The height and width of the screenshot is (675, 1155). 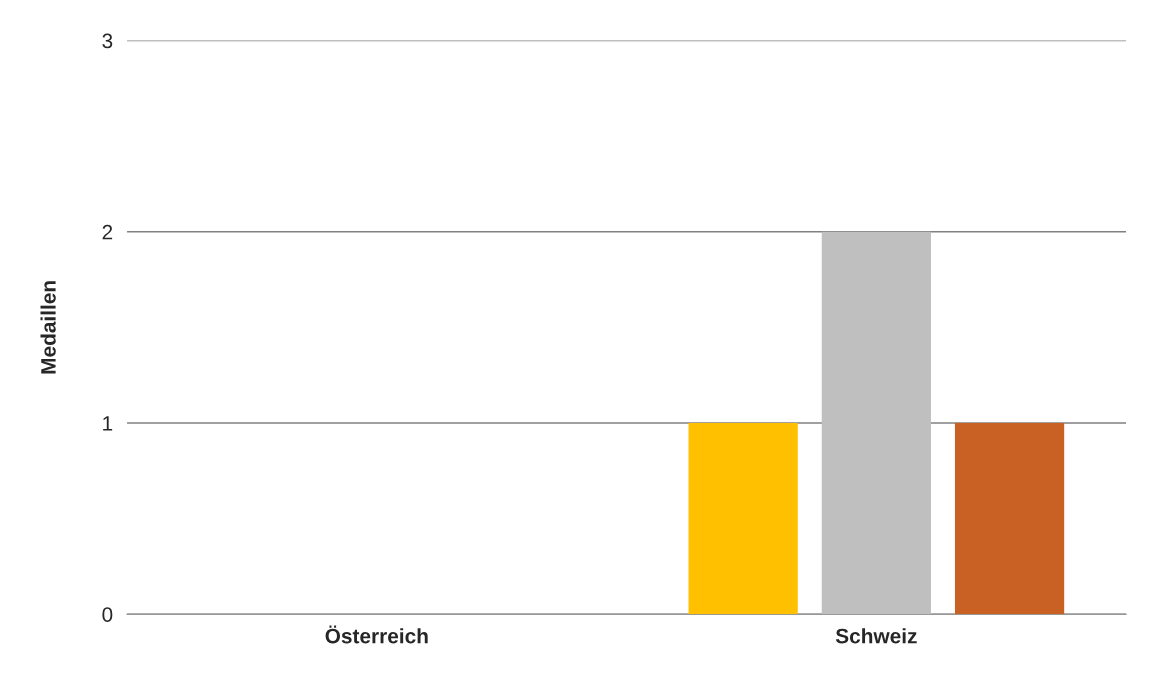 I want to click on y-tick-label: 3, so click(x=107, y=41).